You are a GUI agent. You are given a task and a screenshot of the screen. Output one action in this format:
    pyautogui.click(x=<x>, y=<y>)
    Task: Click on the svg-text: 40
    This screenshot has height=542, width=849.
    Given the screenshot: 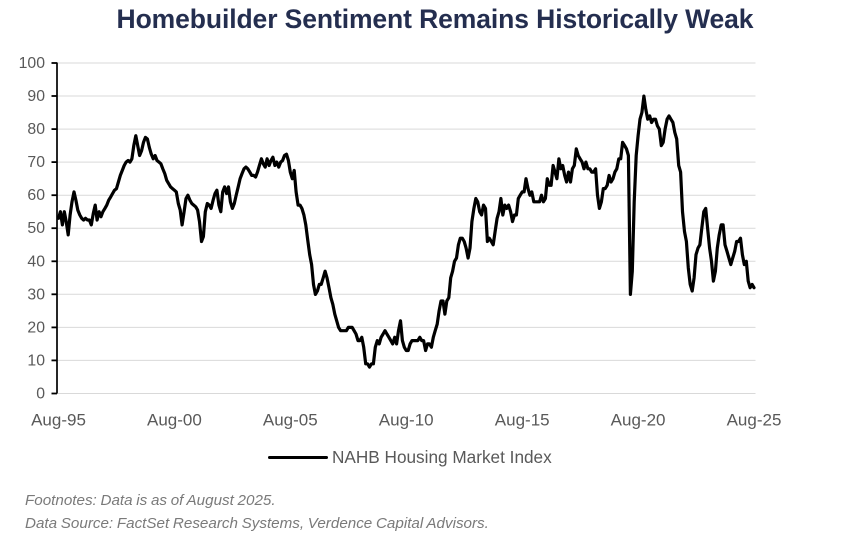 What is the action you would take?
    pyautogui.click(x=36, y=261)
    